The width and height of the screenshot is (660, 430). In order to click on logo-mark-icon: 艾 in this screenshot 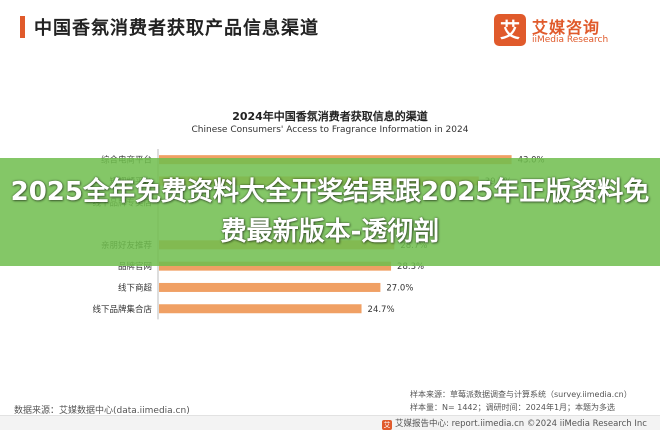, I will do `click(510, 30)`.